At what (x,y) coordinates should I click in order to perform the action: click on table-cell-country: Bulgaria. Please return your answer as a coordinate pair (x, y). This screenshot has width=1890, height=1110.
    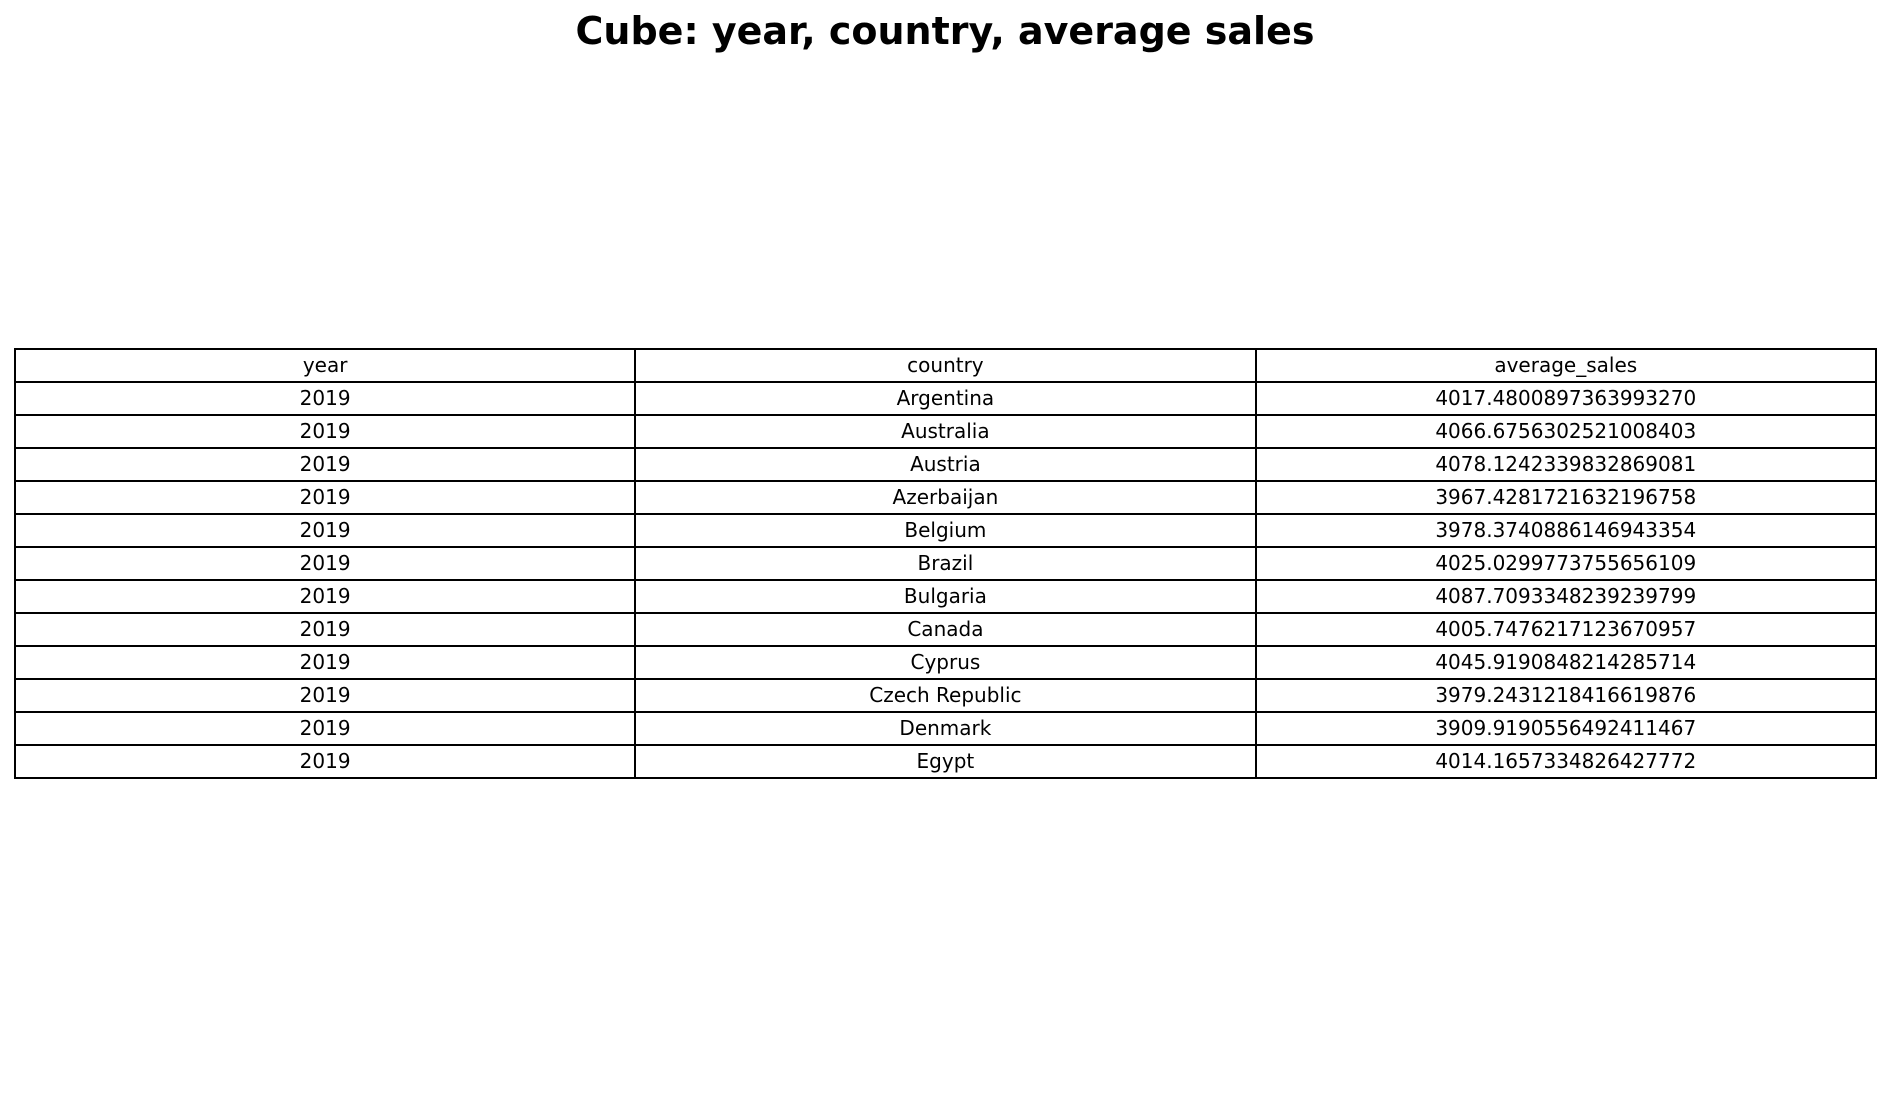
    Looking at the image, I should click on (945, 596).